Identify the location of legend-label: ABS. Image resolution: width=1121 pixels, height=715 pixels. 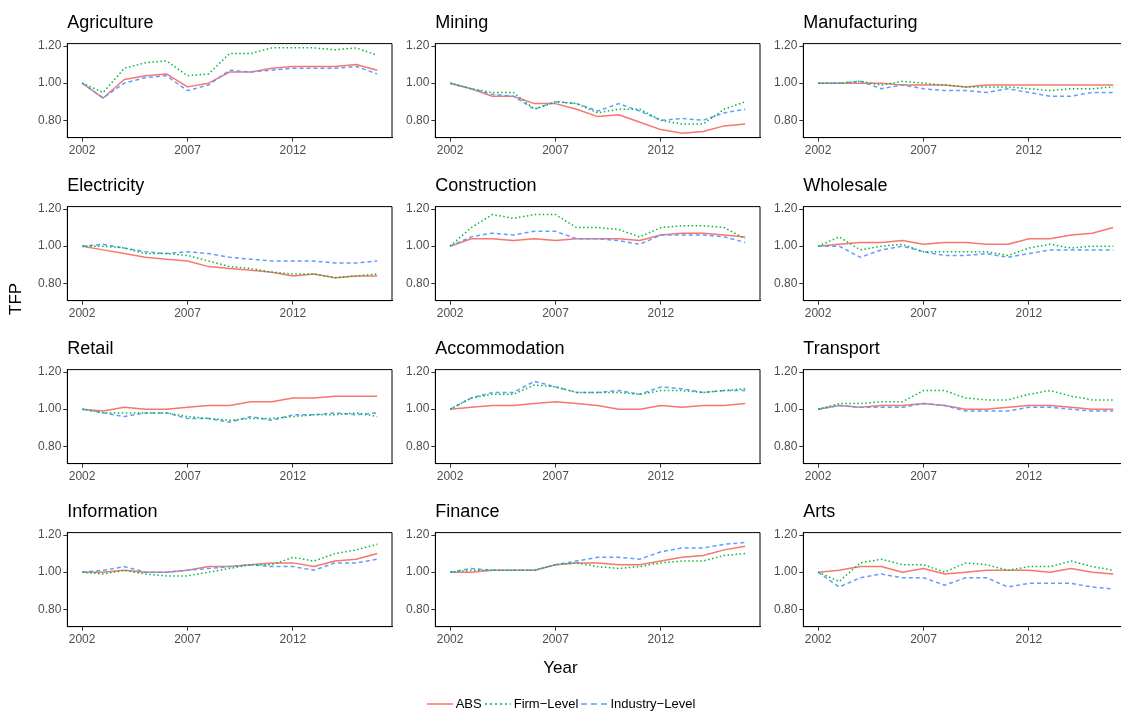
(468, 703).